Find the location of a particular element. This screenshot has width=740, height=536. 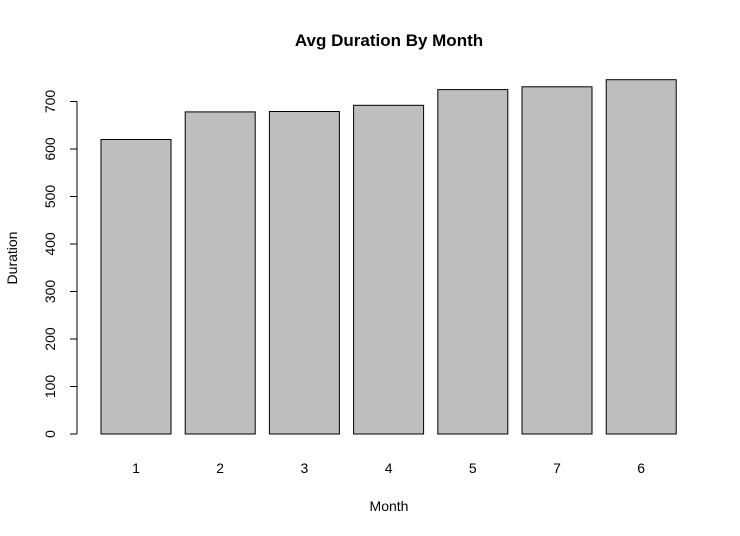

chart-title: Avg Duration By Month is located at coordinates (389, 40).